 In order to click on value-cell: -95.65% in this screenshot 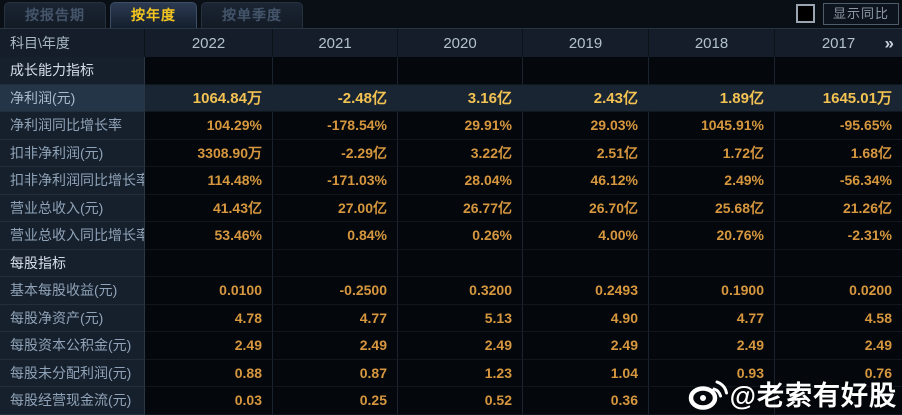, I will do `click(838, 126)`.